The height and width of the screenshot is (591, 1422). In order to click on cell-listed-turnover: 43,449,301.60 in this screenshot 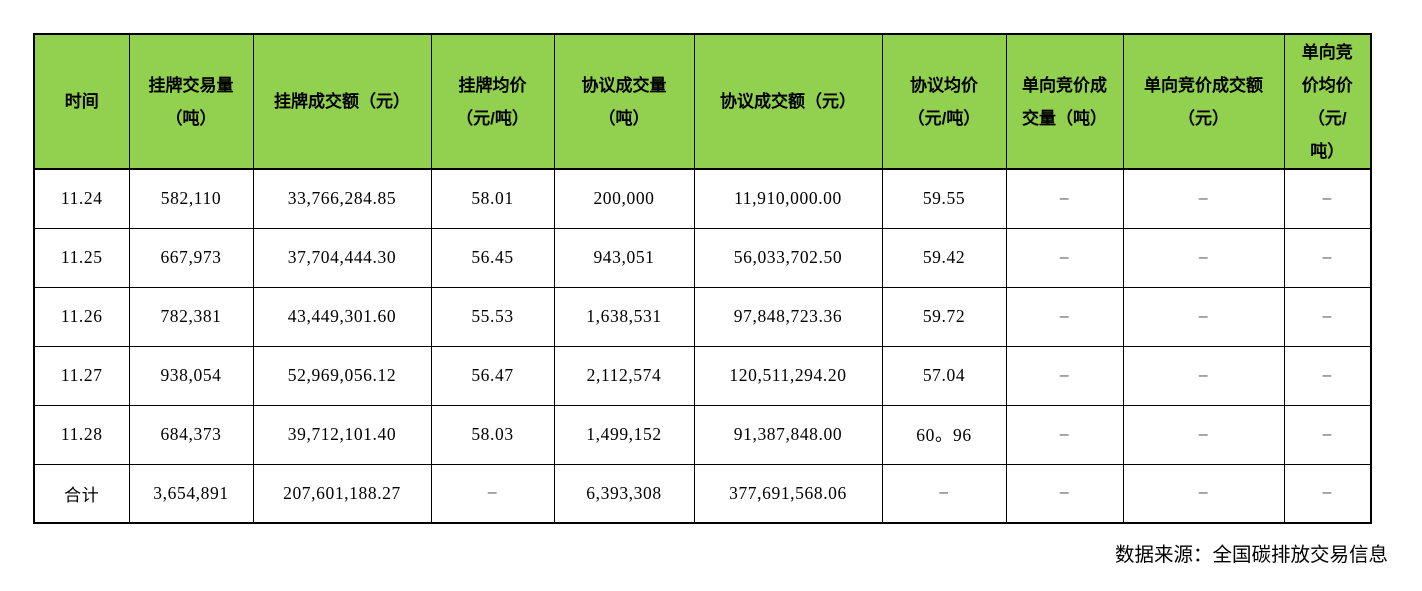, I will do `click(342, 316)`.